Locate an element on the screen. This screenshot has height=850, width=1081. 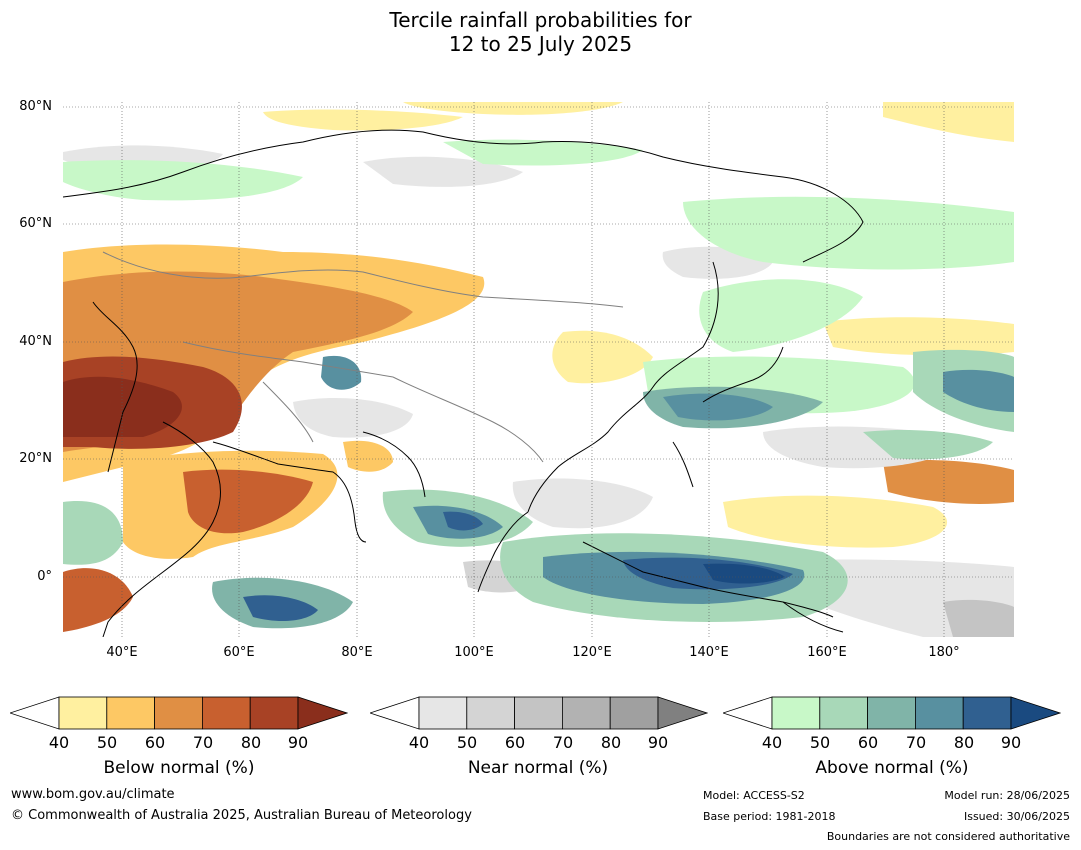
lat-label-80n: 80°N is located at coordinates (35, 106).